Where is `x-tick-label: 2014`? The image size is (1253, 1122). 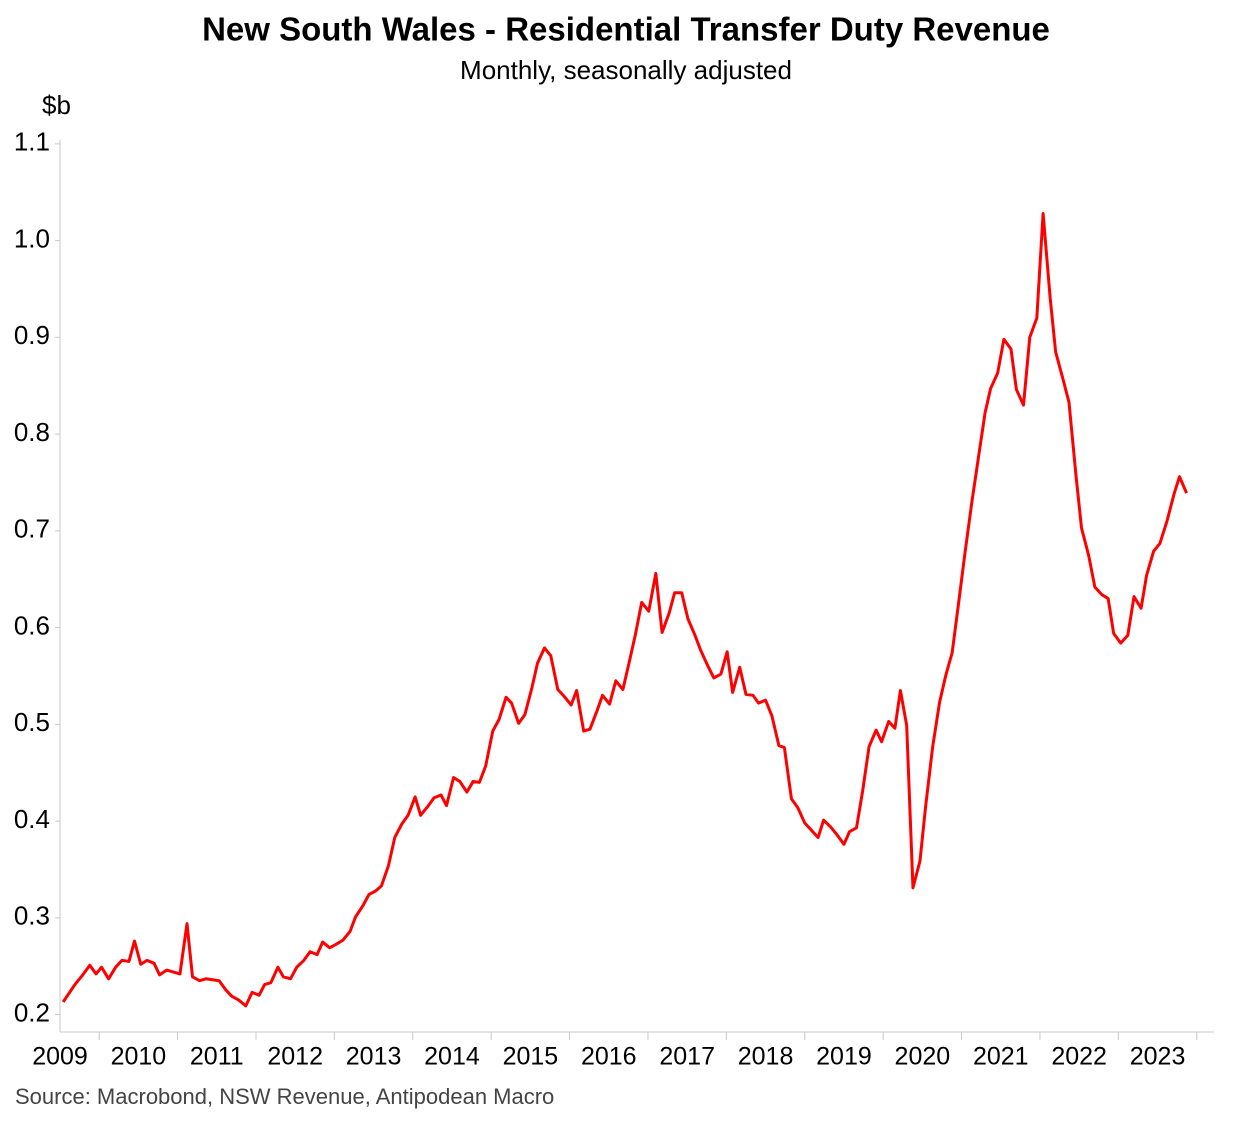 x-tick-label: 2014 is located at coordinates (452, 1057).